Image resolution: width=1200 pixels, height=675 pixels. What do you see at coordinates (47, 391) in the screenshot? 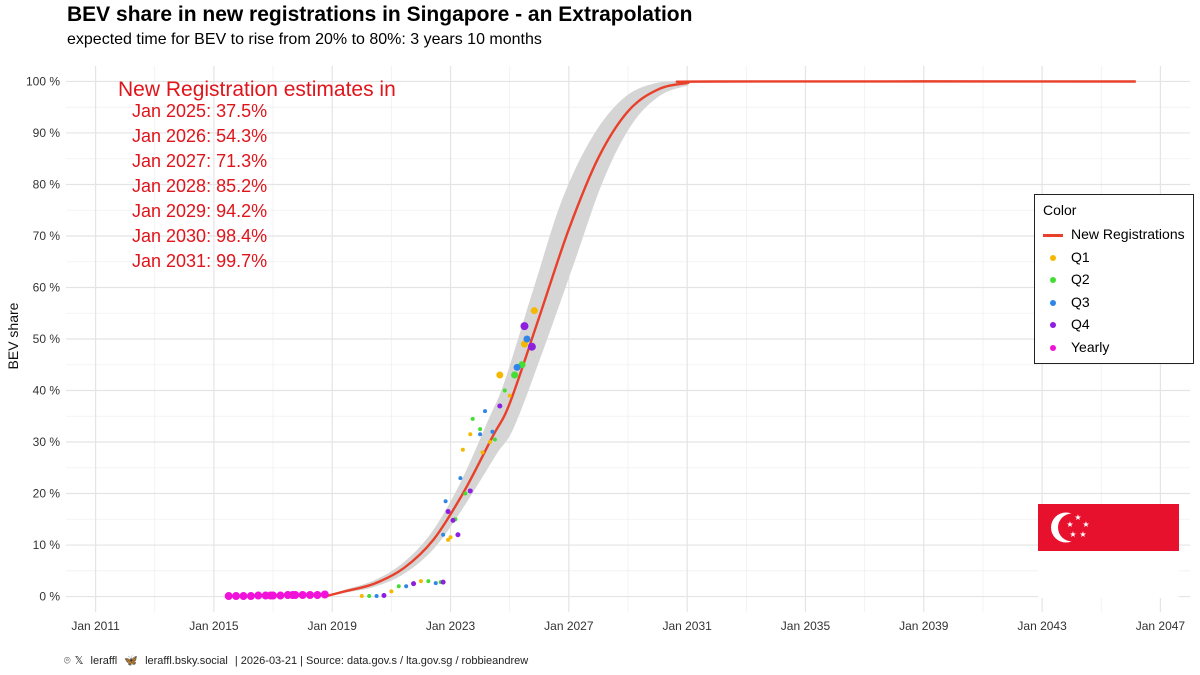
I see `y-tick-label: 40 %` at bounding box center [47, 391].